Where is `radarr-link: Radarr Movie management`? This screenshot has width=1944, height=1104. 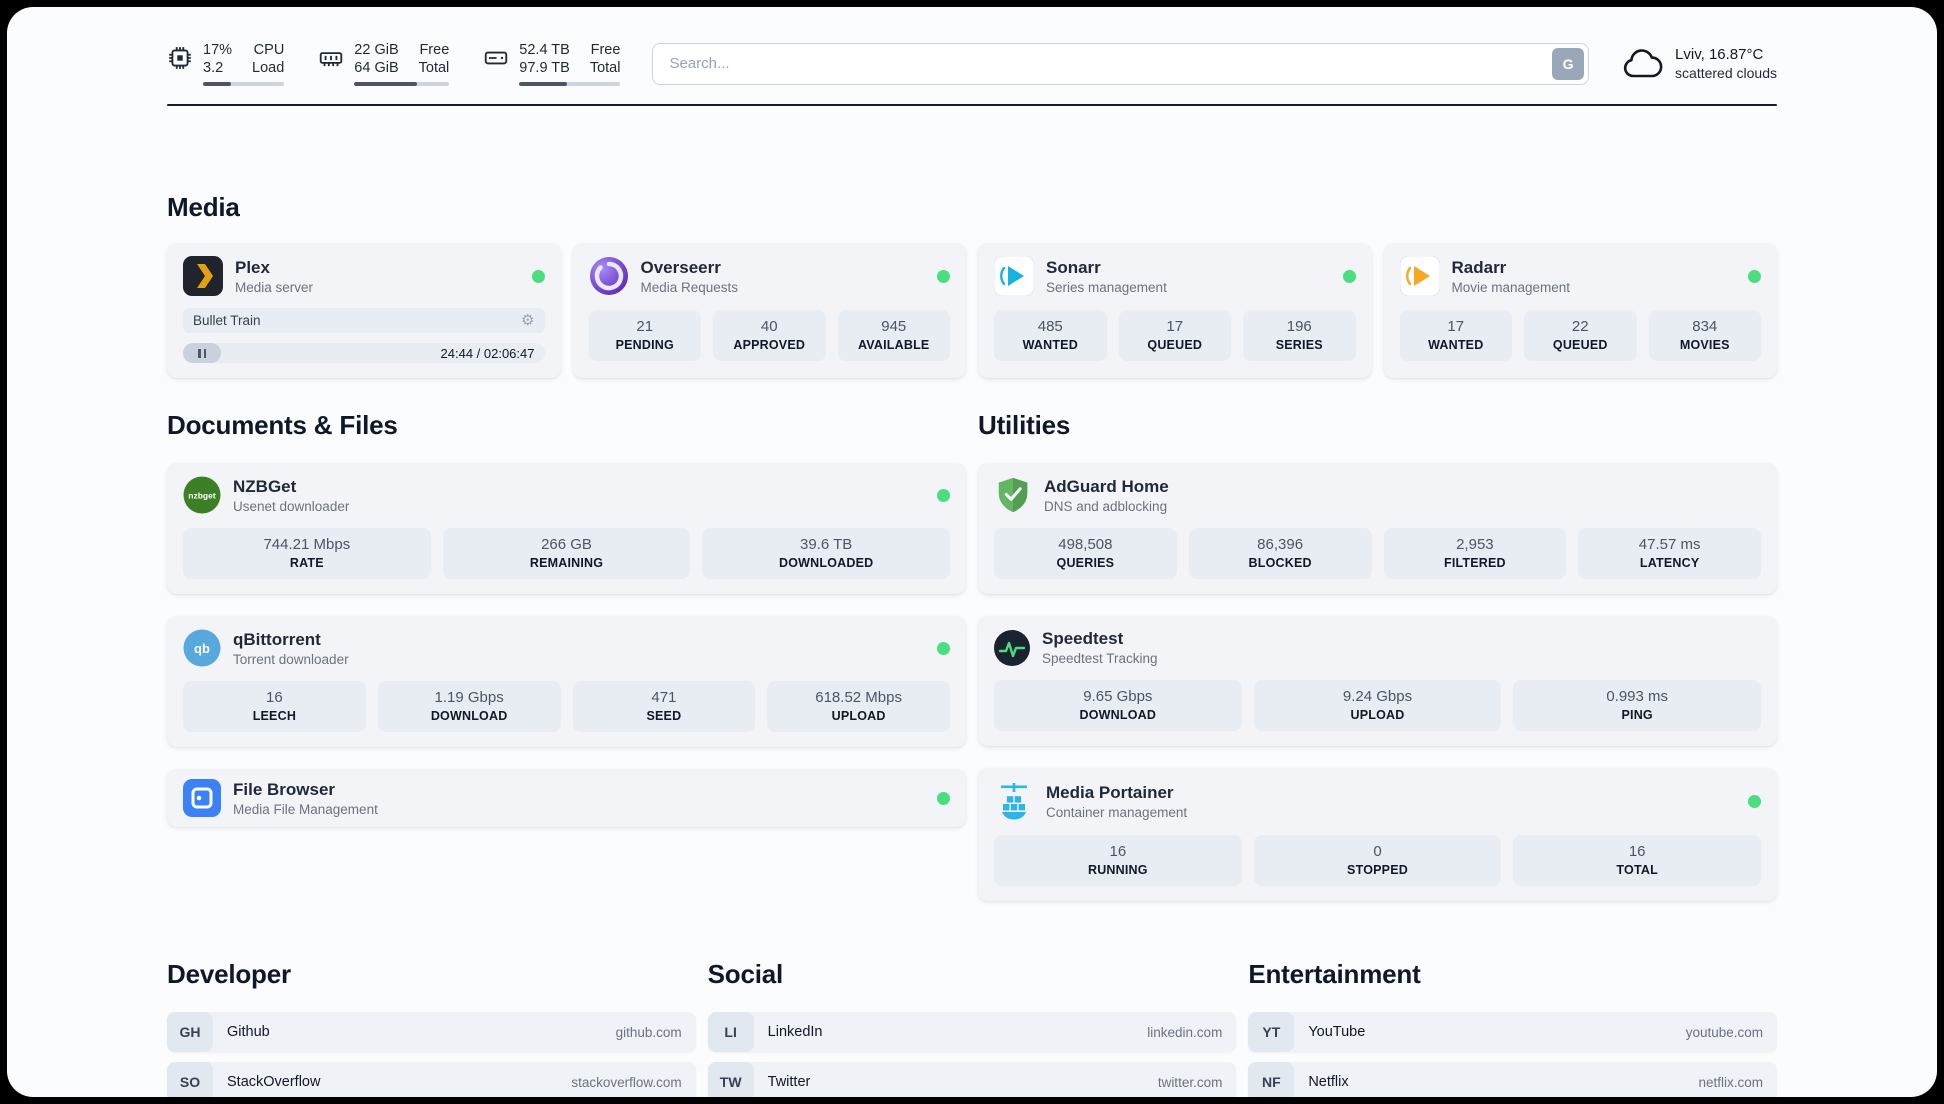 radarr-link: Radarr Movie management is located at coordinates (1580, 276).